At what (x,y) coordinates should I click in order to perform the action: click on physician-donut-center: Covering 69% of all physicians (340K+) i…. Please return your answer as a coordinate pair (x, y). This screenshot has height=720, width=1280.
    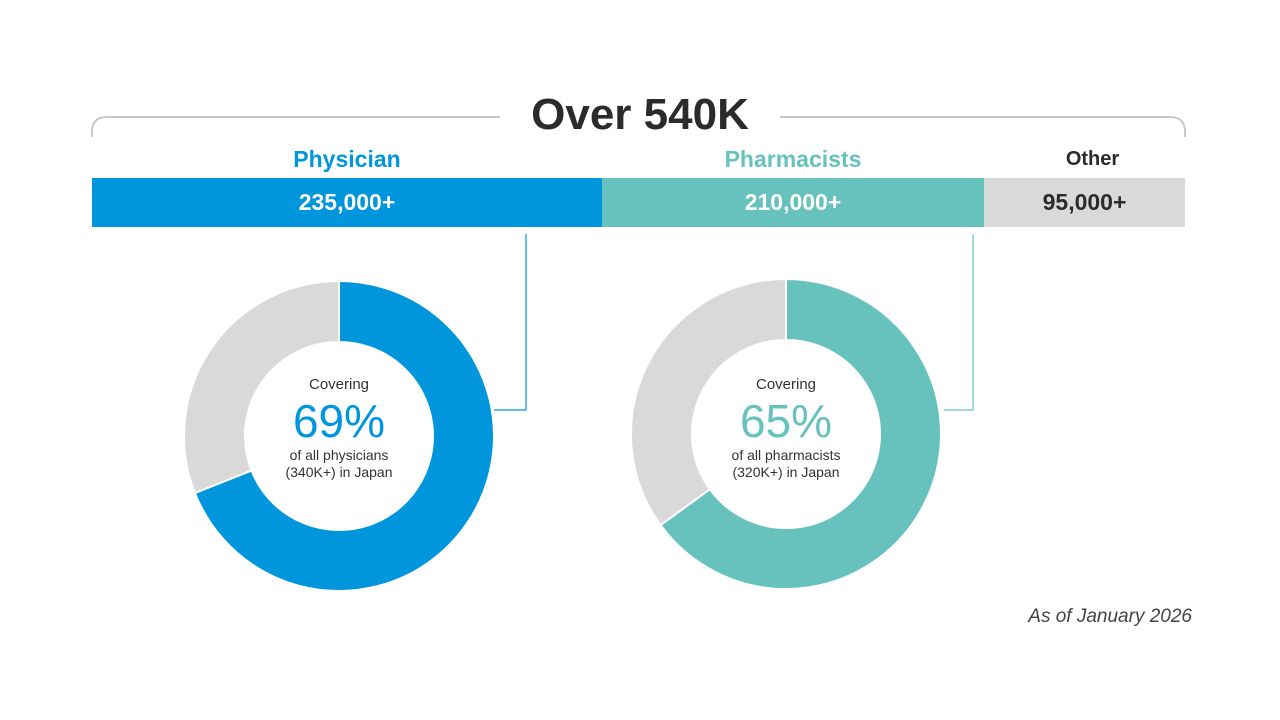
    Looking at the image, I should click on (339, 428).